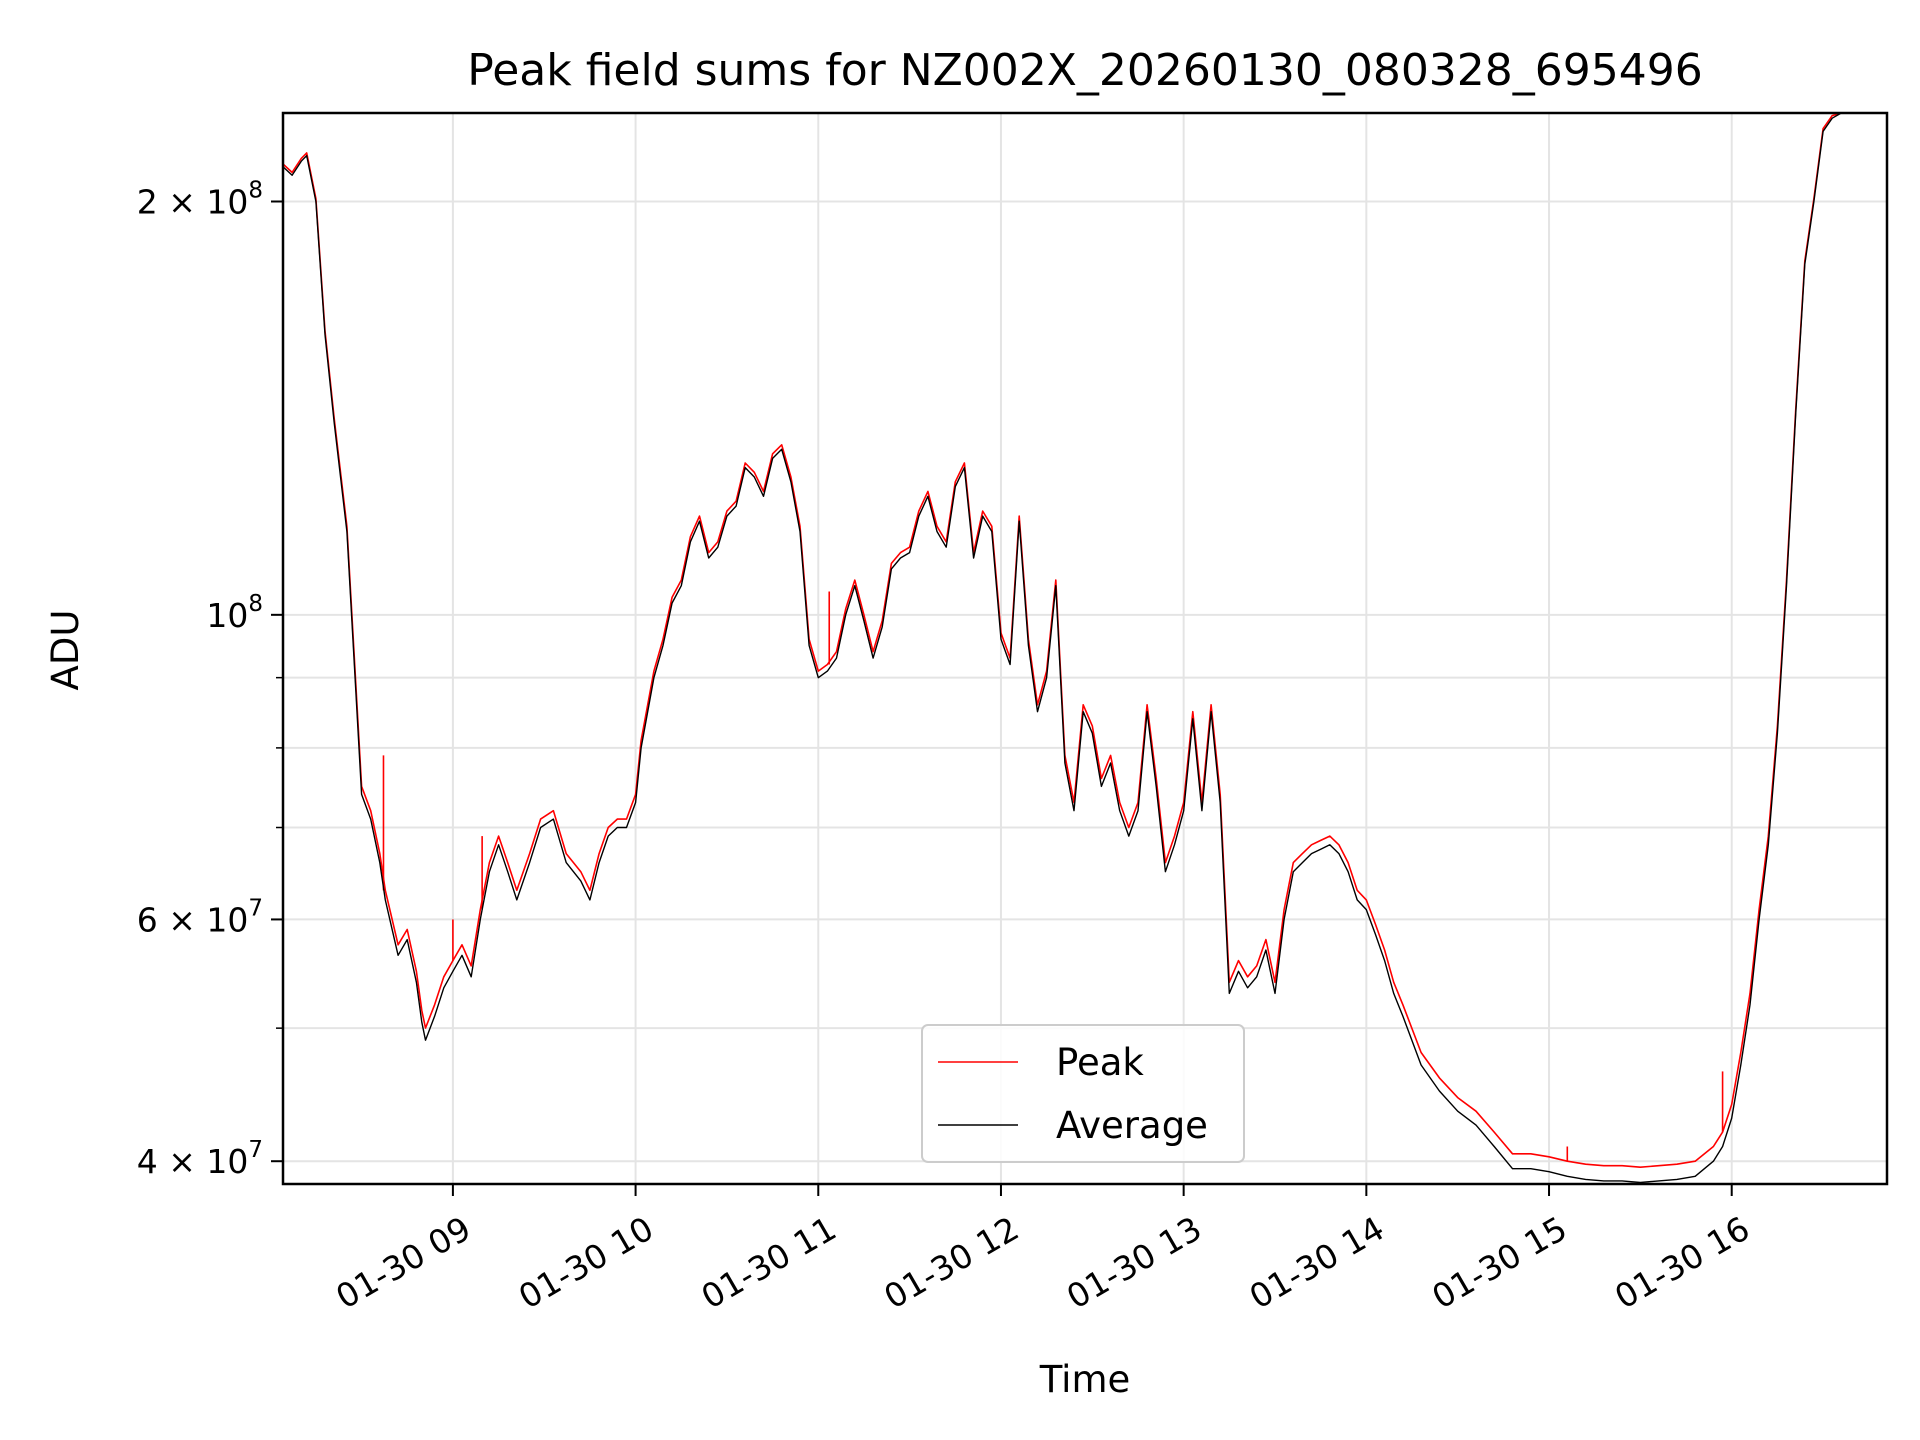  I want to click on y-tick-base: 10, so click(227, 615).